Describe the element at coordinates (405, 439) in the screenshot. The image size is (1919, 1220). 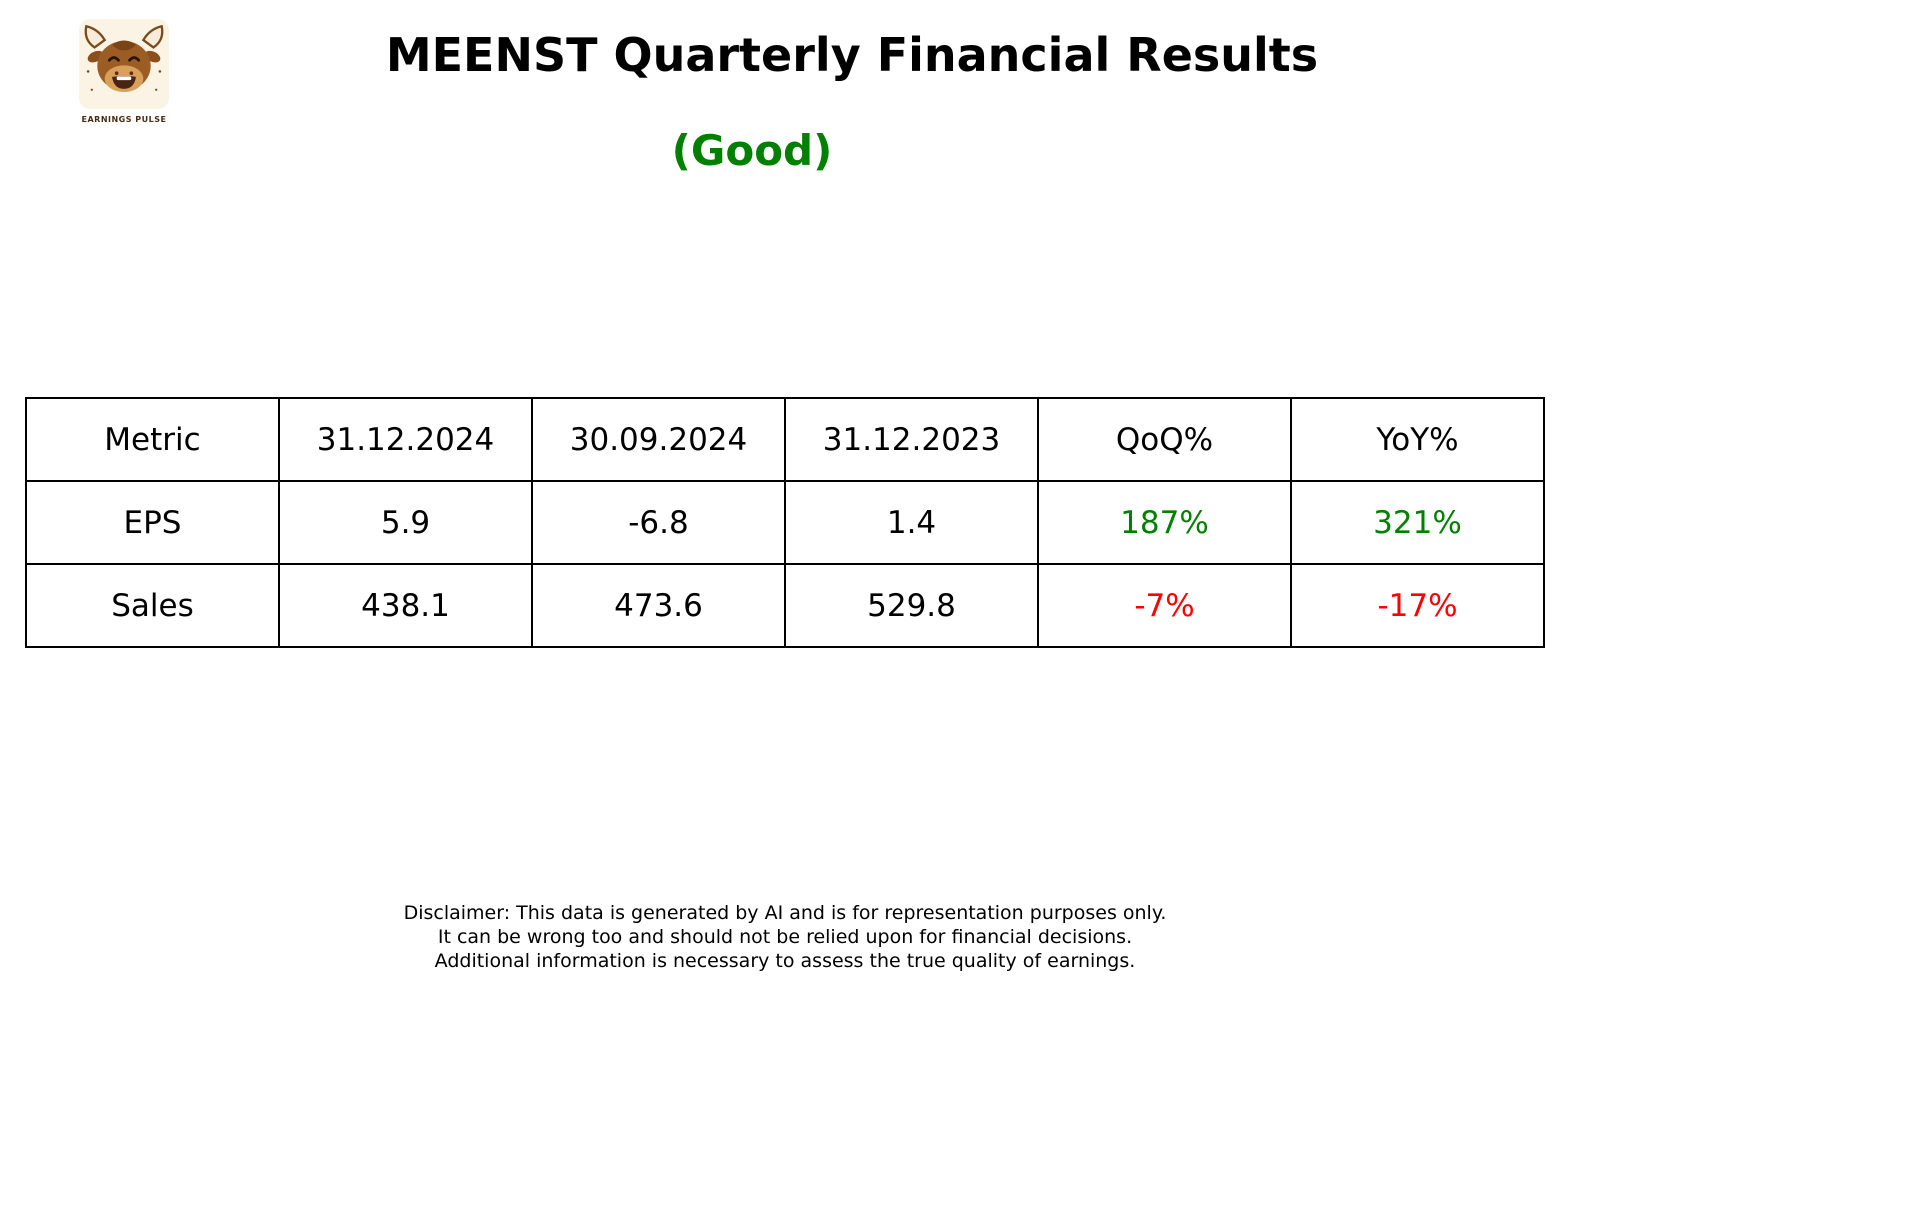
I see `col-header-period-1: 31.12.2024` at that location.